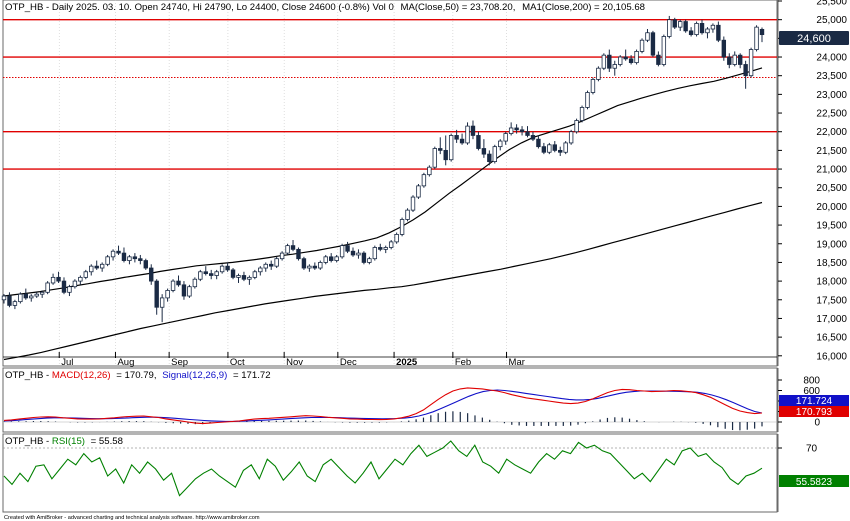 The height and width of the screenshot is (521, 850). Describe the element at coordinates (831, 188) in the screenshot. I see `price-y-tick-label: 20,500` at that location.